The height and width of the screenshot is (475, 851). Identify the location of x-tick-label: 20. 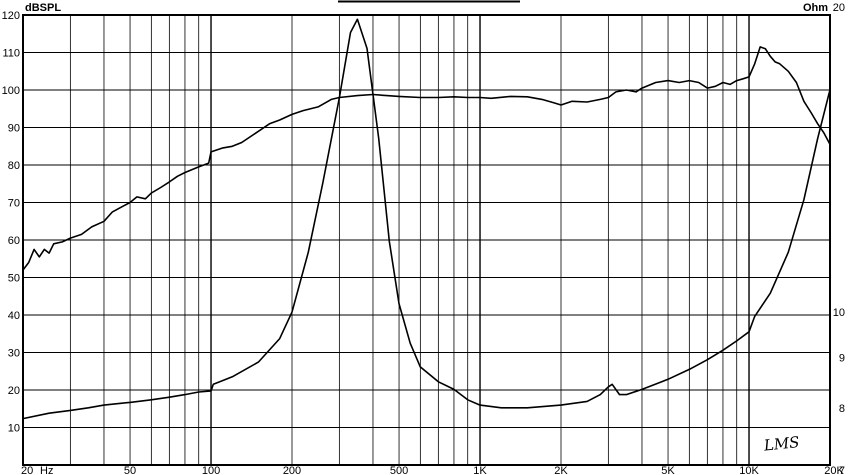
(27, 470).